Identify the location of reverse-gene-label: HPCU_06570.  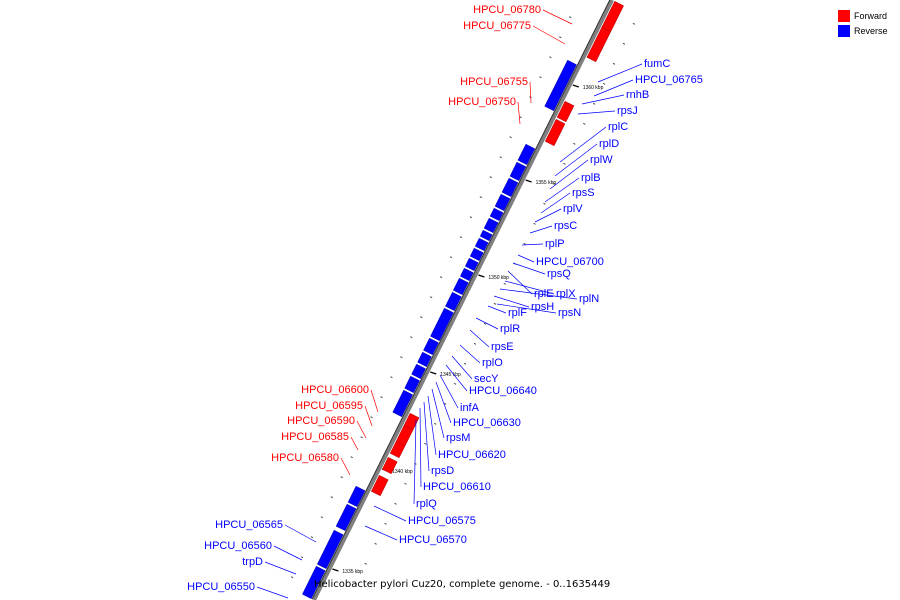
(433, 540).